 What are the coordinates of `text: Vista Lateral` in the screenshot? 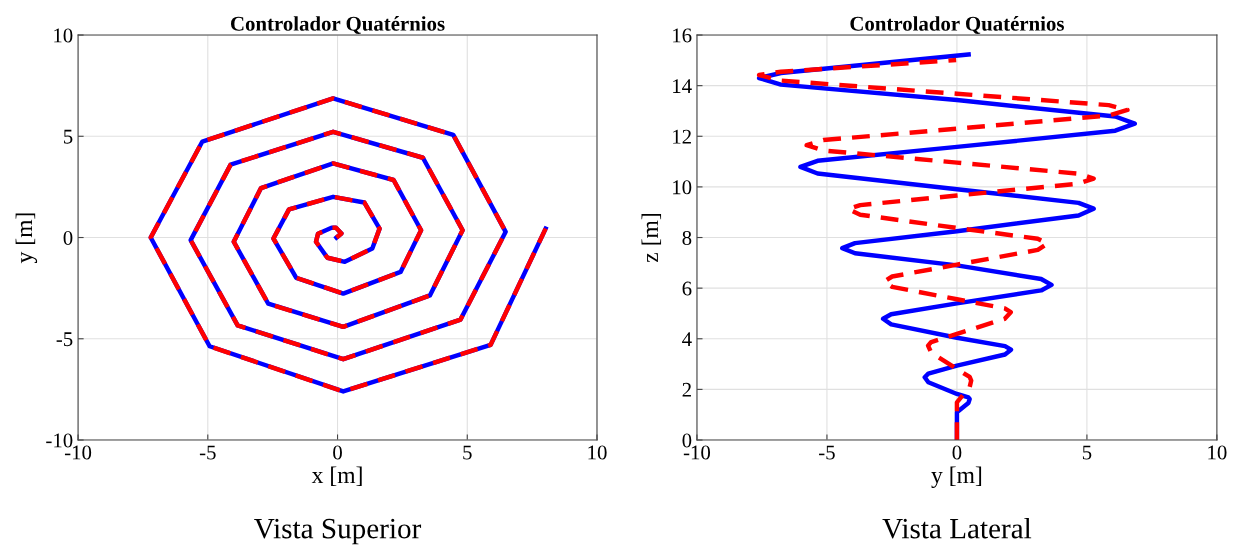 It's located at (957, 528).